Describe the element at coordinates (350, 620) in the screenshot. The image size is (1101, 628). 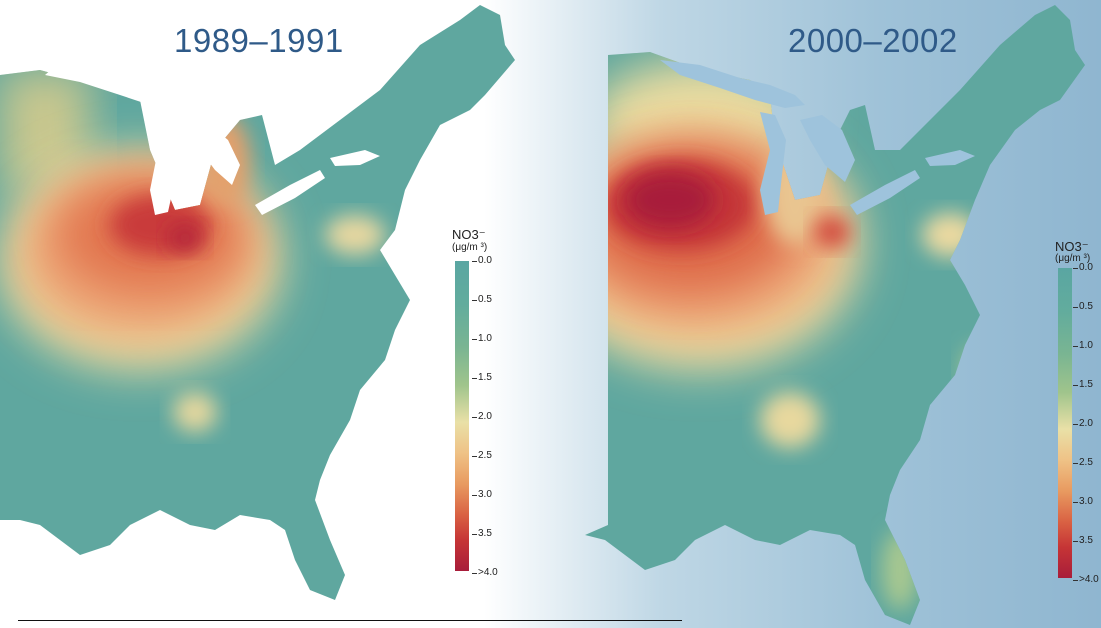
I see `bottom-rule` at that location.